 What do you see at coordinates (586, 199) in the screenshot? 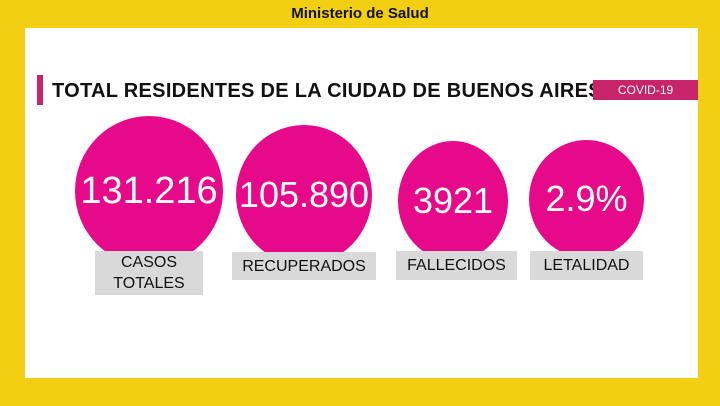
I see `stat-circle-letalidad: 2.9%` at bounding box center [586, 199].